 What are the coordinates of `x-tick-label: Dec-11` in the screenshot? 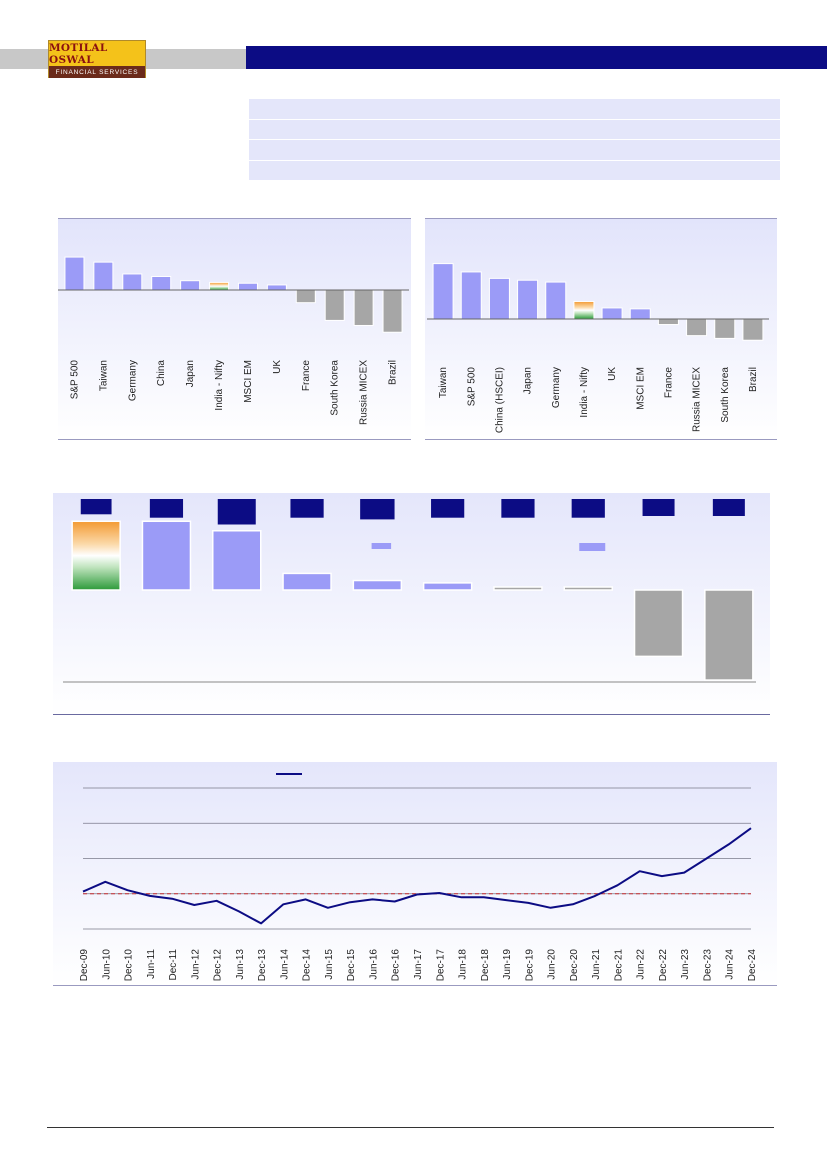 It's located at (173, 965).